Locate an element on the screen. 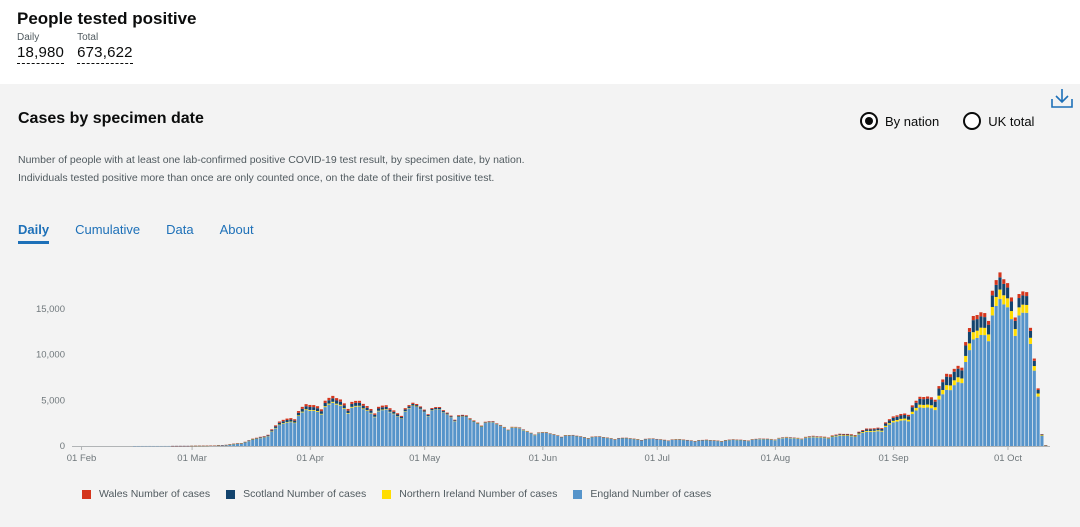  radio-checked-icon is located at coordinates (869, 121).